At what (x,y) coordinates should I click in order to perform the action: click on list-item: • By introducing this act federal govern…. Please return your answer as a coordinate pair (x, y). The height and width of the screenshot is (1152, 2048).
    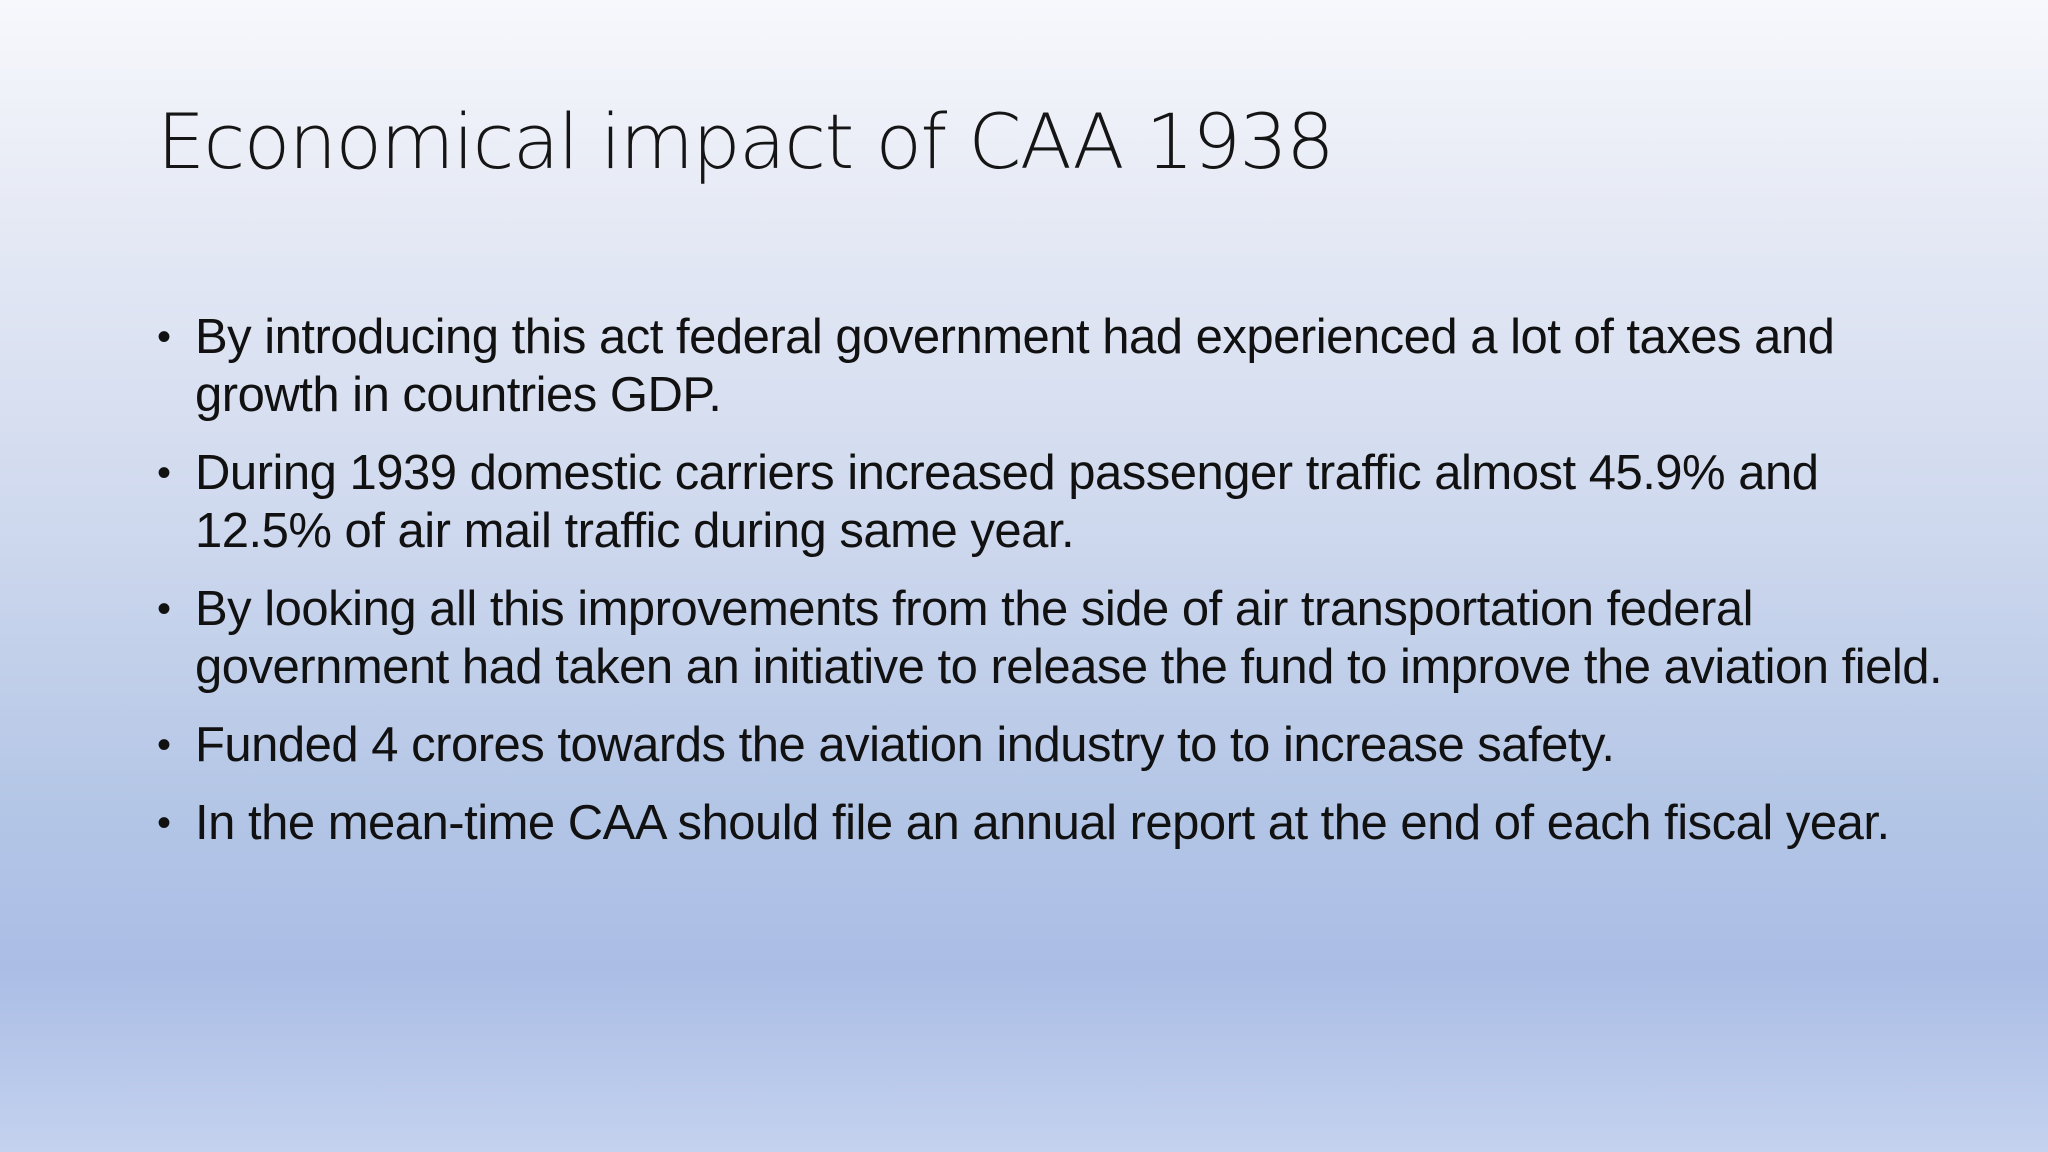
    Looking at the image, I should click on (1052, 366).